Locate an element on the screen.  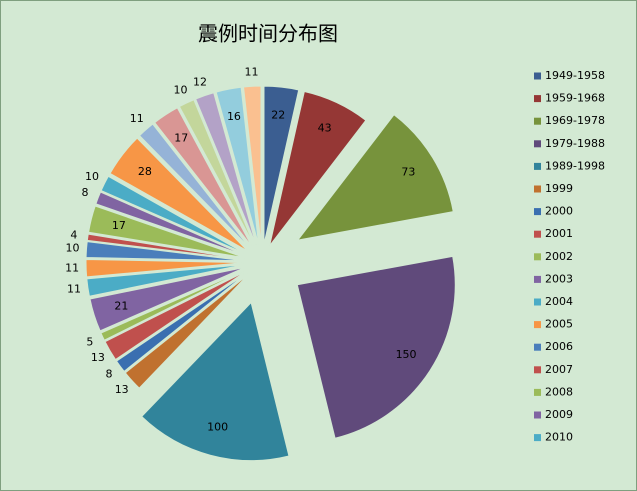
legend-label: 2000 is located at coordinates (559, 211).